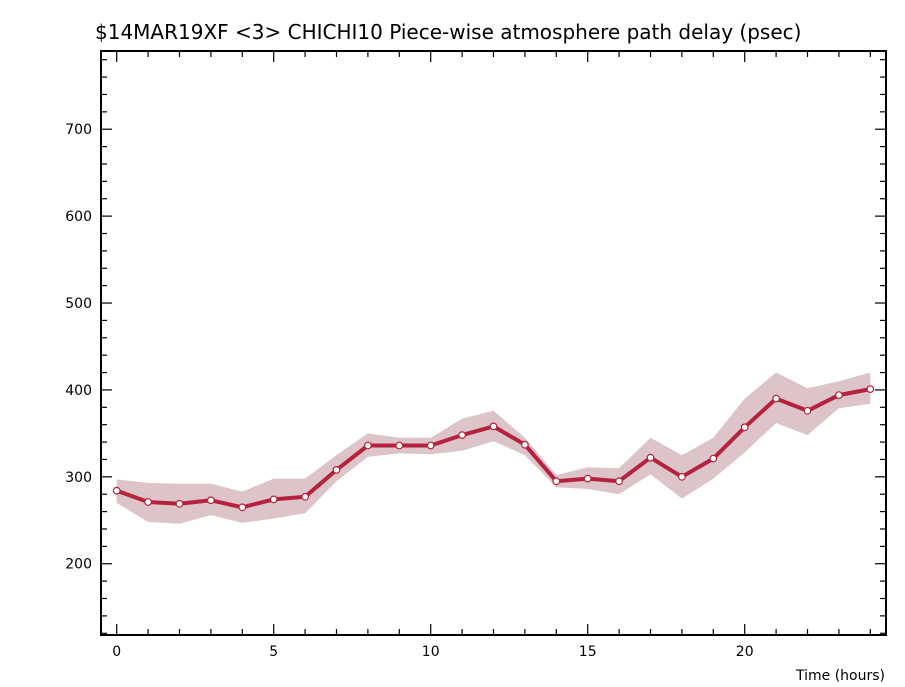 This screenshot has height=687, width=905. Describe the element at coordinates (78, 130) in the screenshot. I see `y-tick-label: 700` at that location.